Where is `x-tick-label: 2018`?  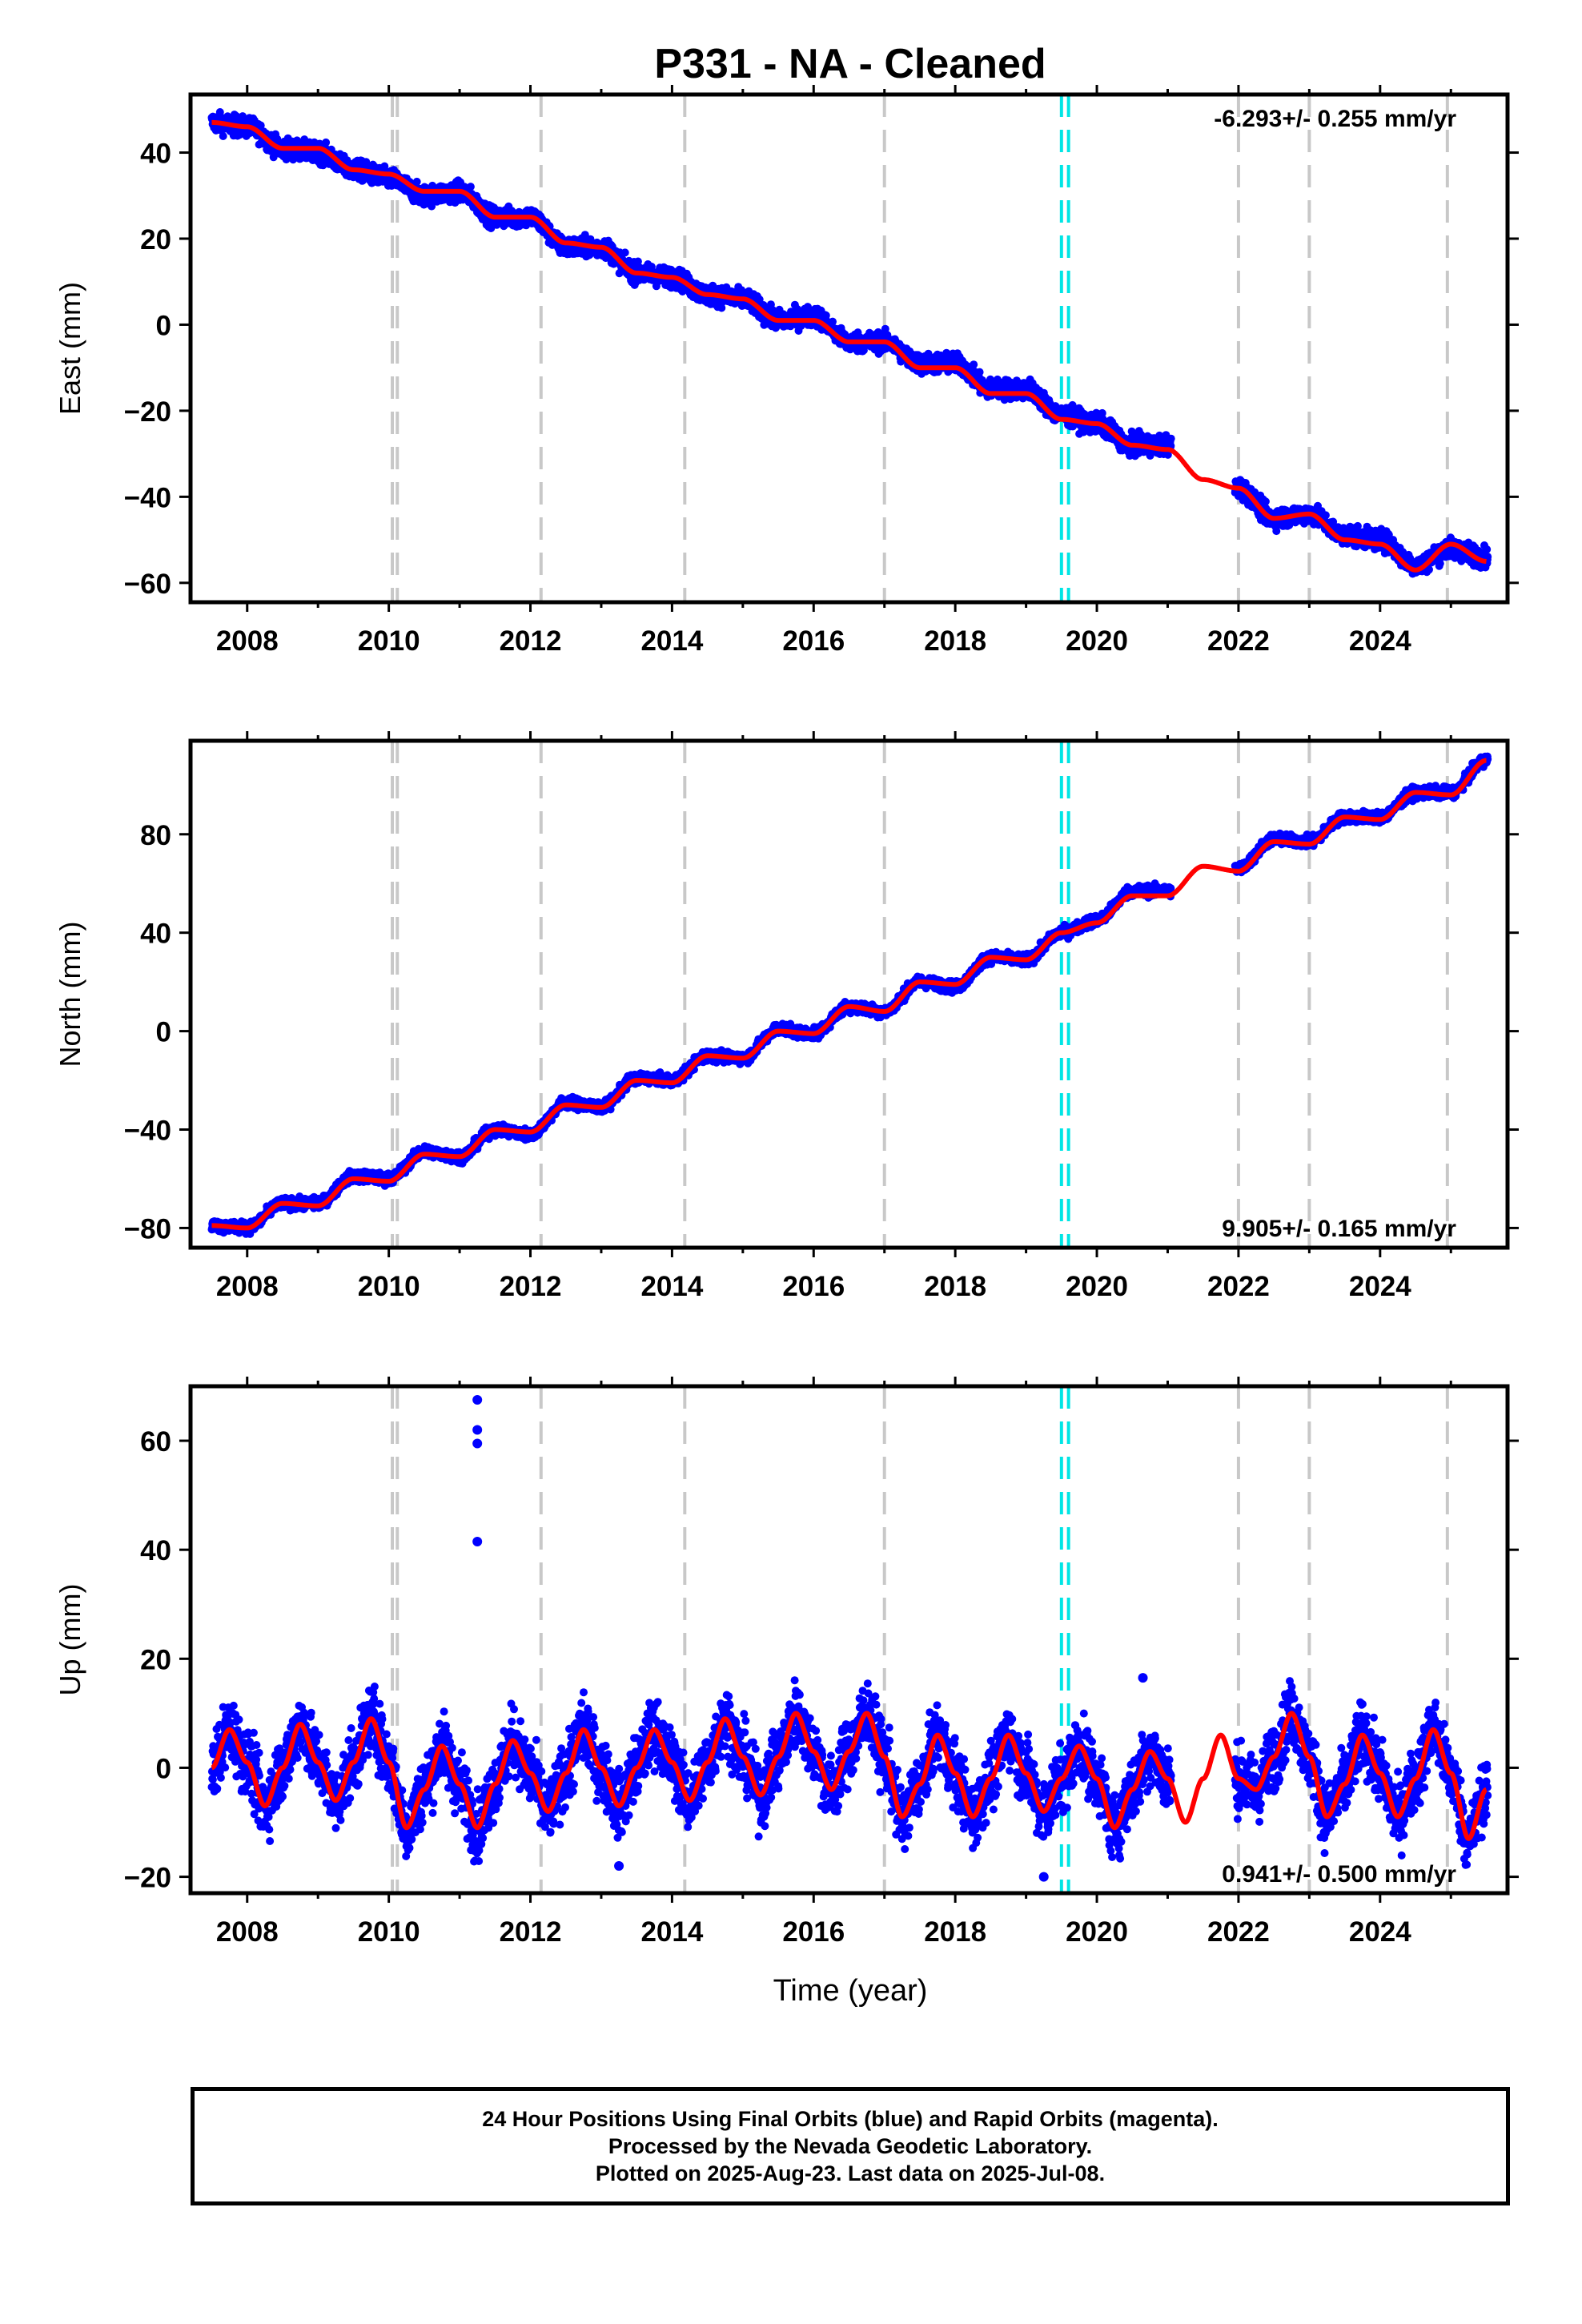
x-tick-label: 2018 is located at coordinates (955, 641).